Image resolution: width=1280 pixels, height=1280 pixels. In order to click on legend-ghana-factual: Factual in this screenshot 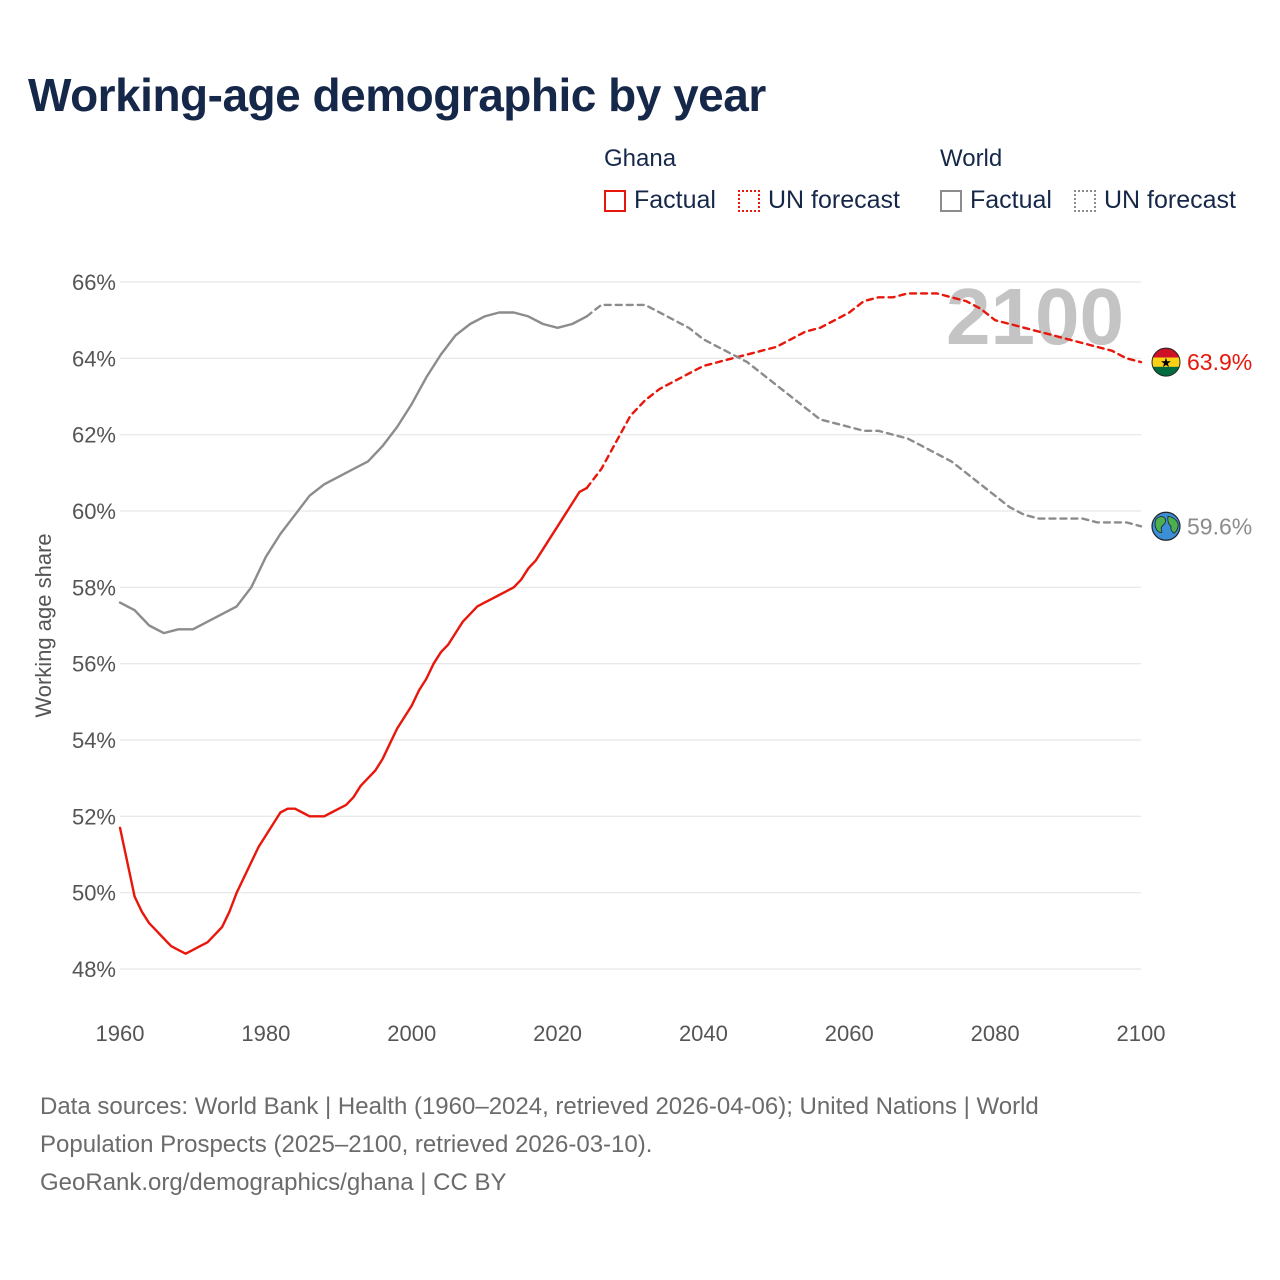, I will do `click(660, 200)`.